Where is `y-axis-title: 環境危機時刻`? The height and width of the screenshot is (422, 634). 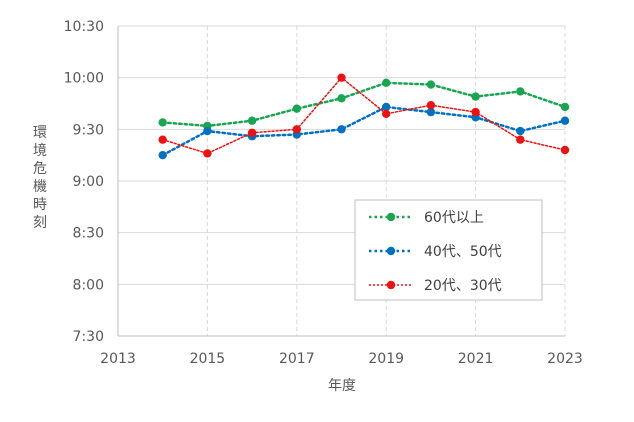
y-axis-title: 環境危機時刻 is located at coordinates (40, 178).